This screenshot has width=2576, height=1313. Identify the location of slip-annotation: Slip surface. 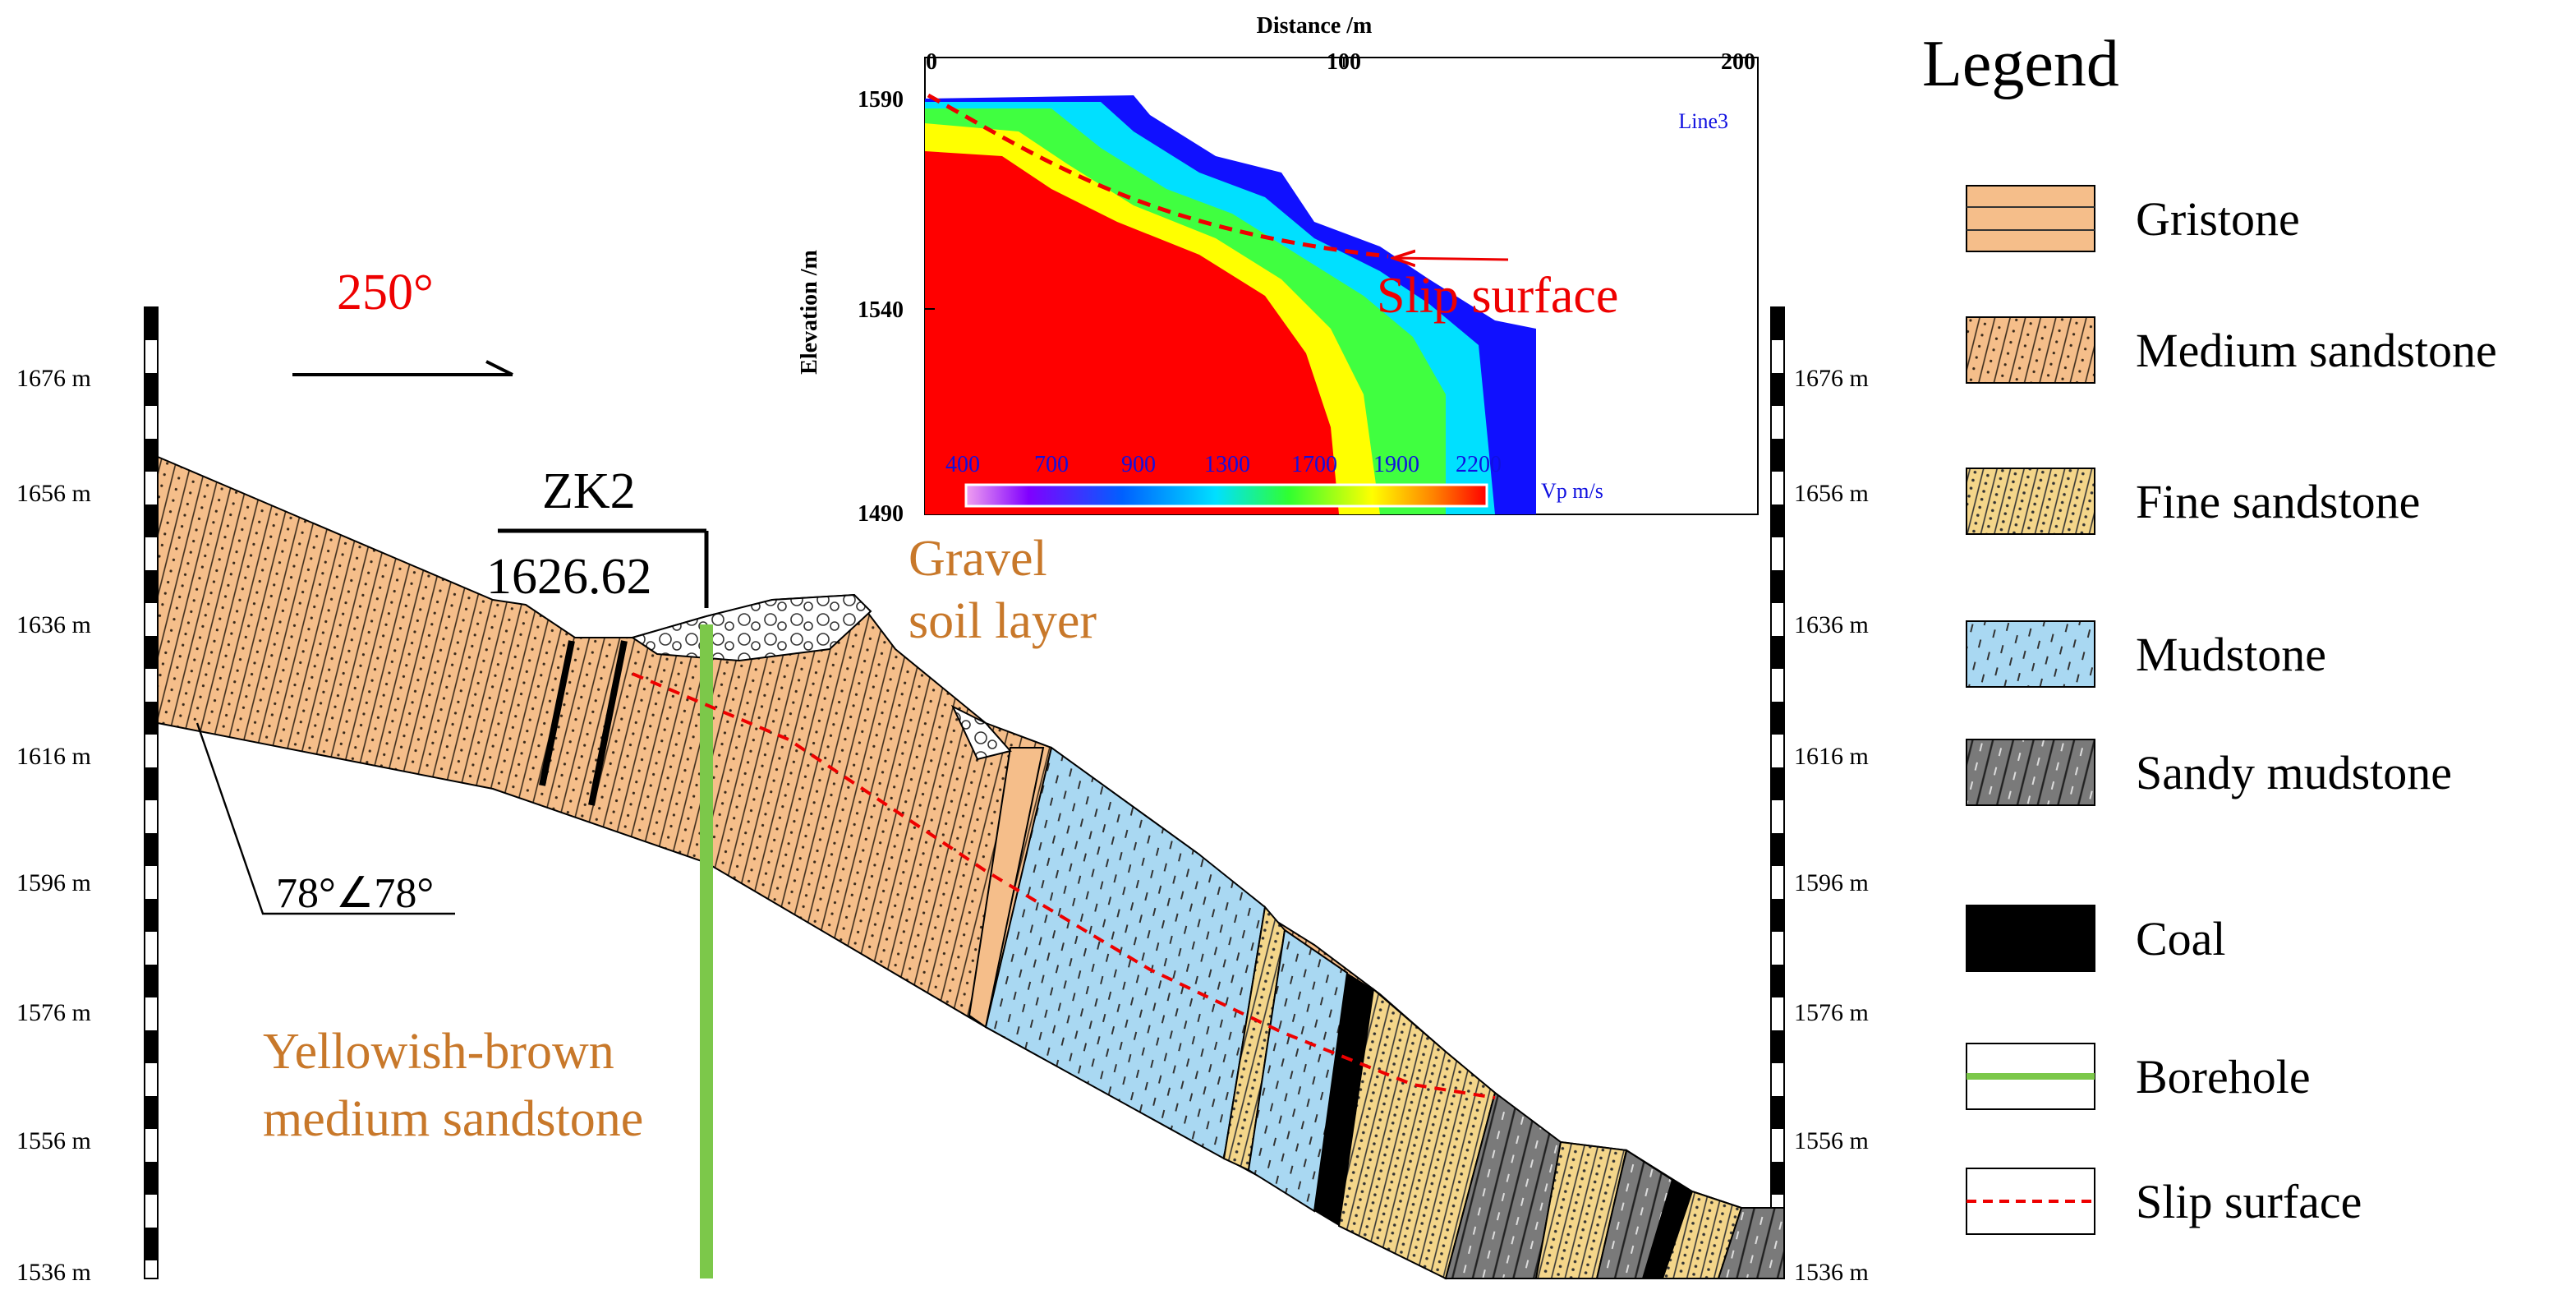
(1497, 296).